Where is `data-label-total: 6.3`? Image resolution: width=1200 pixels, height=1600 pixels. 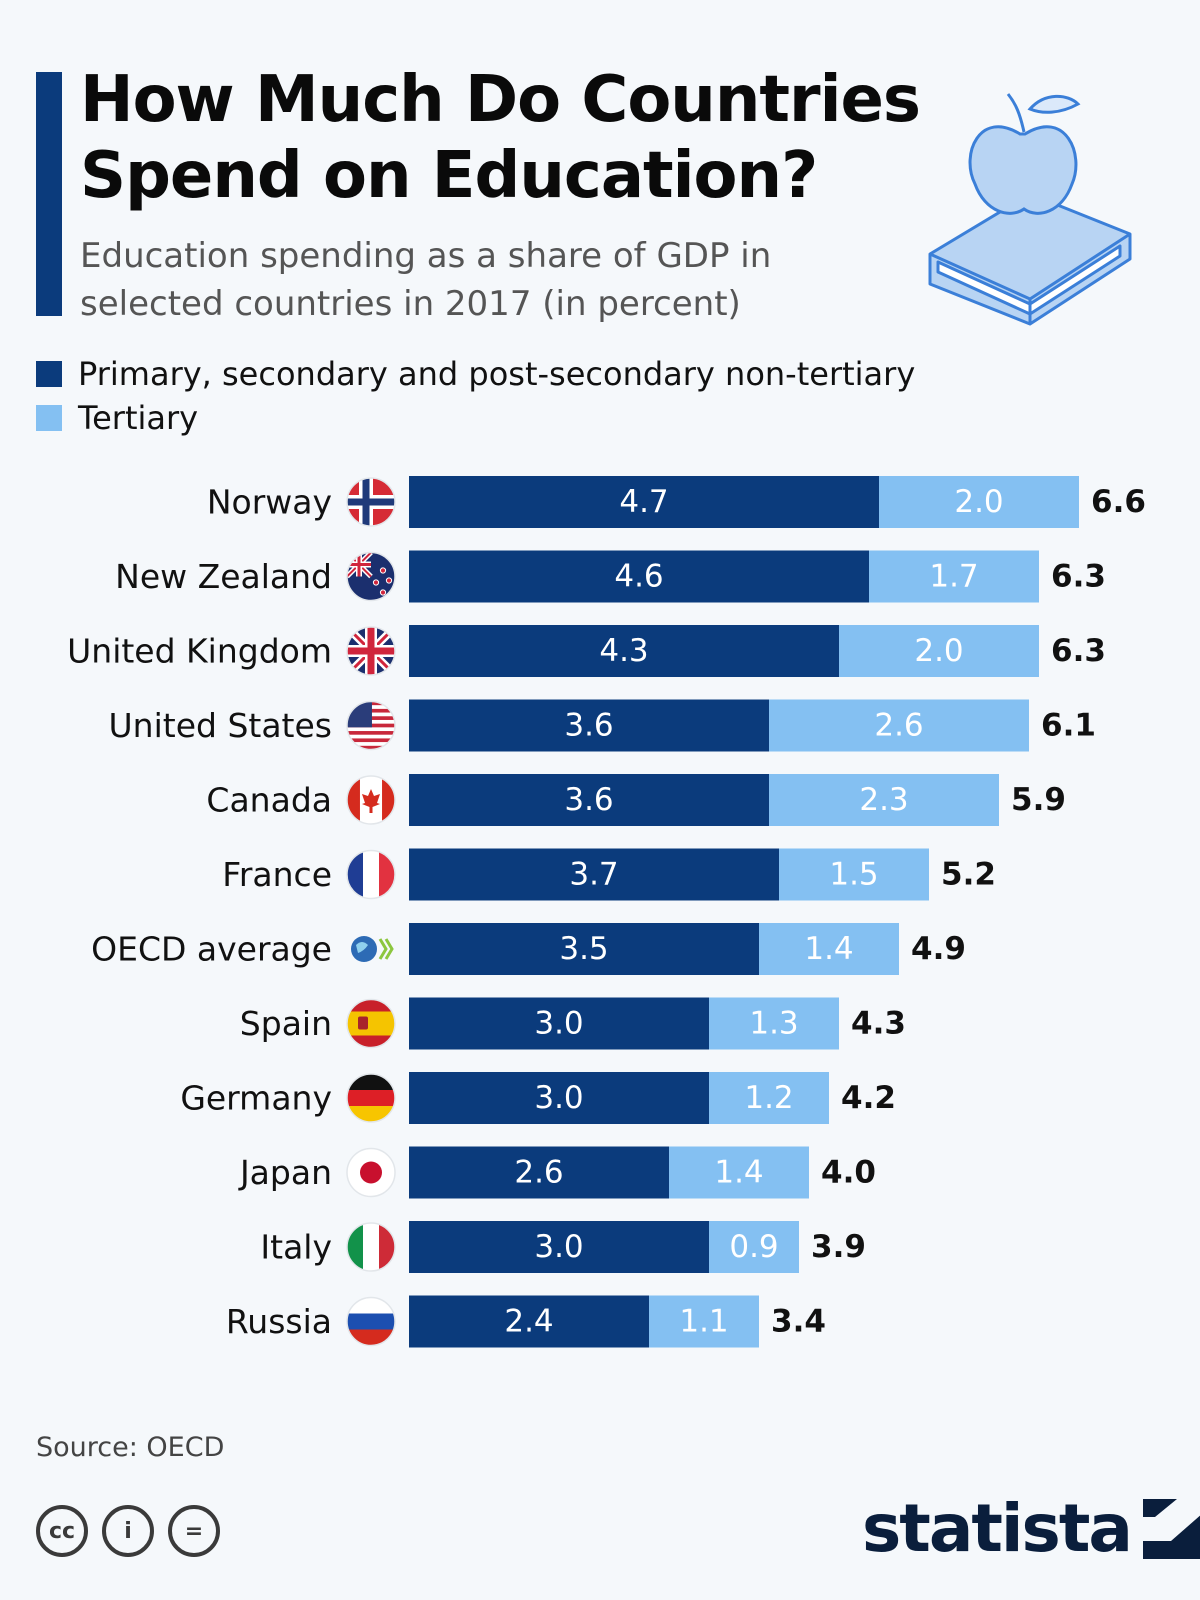 data-label-total: 6.3 is located at coordinates (1078, 651).